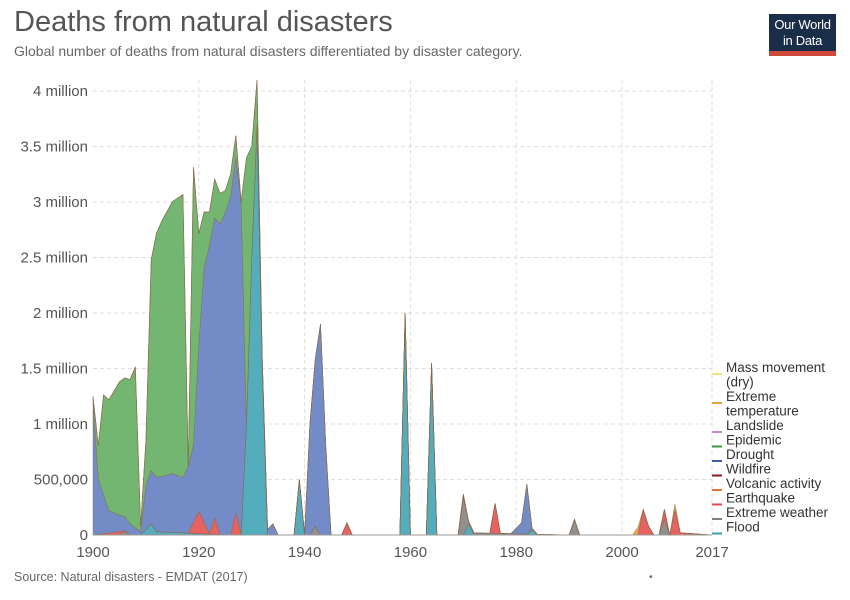 This screenshot has width=850, height=600. I want to click on y-tick-label: 1.5 million, so click(54, 369).